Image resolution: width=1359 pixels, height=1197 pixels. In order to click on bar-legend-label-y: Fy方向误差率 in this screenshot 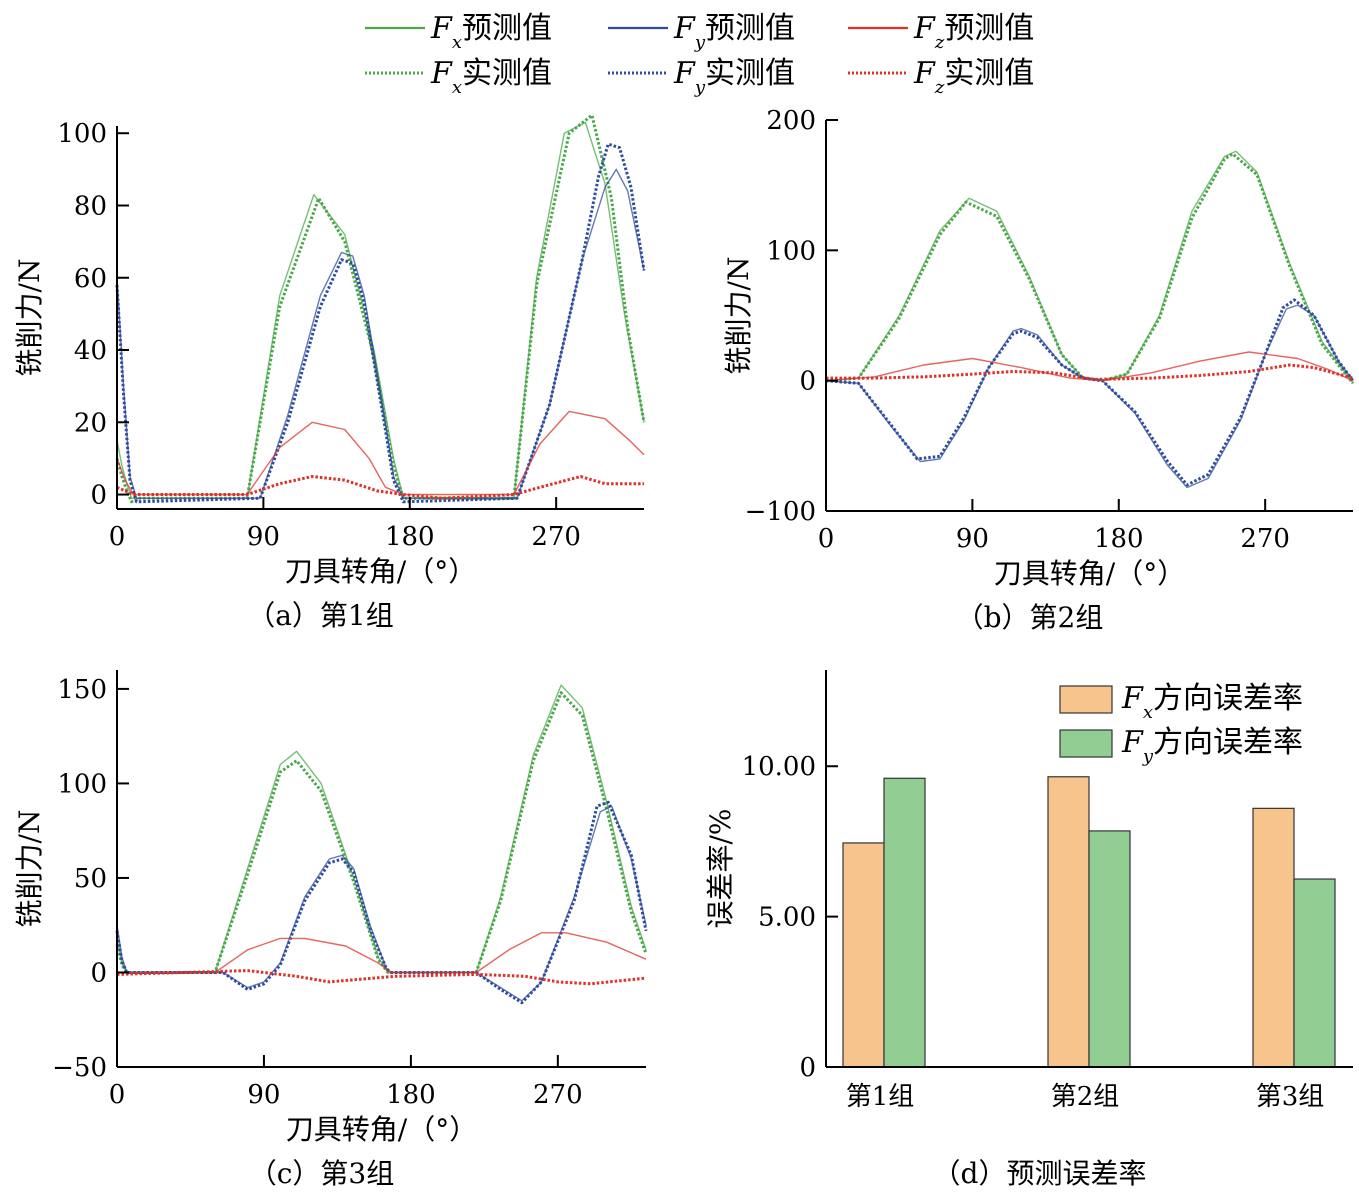, I will do `click(1212, 746)`.